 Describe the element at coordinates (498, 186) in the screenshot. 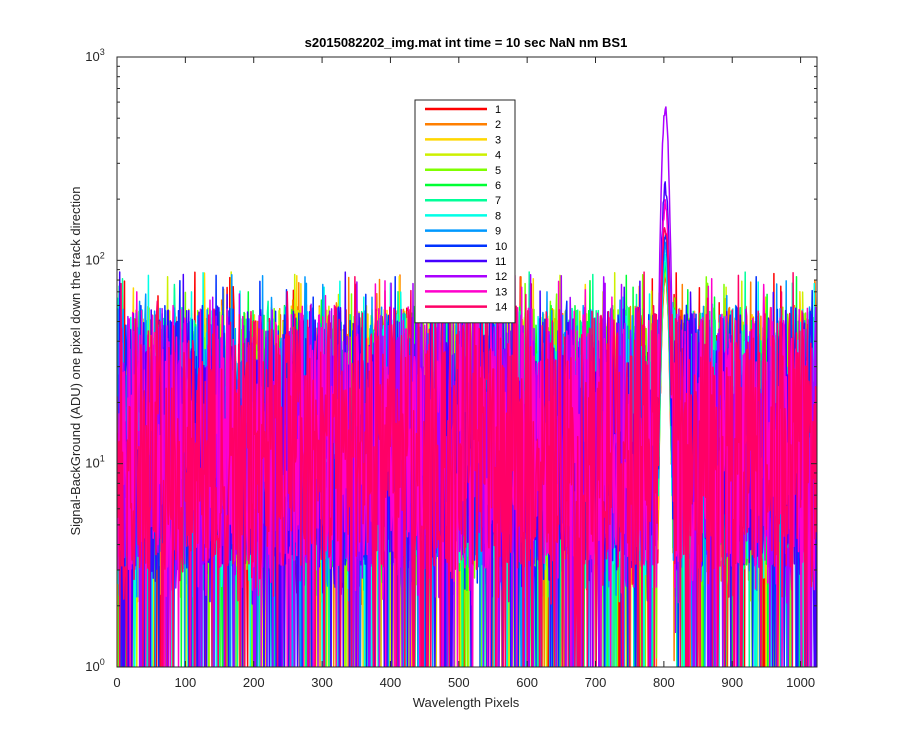

I see `legend-label-6: 6` at that location.